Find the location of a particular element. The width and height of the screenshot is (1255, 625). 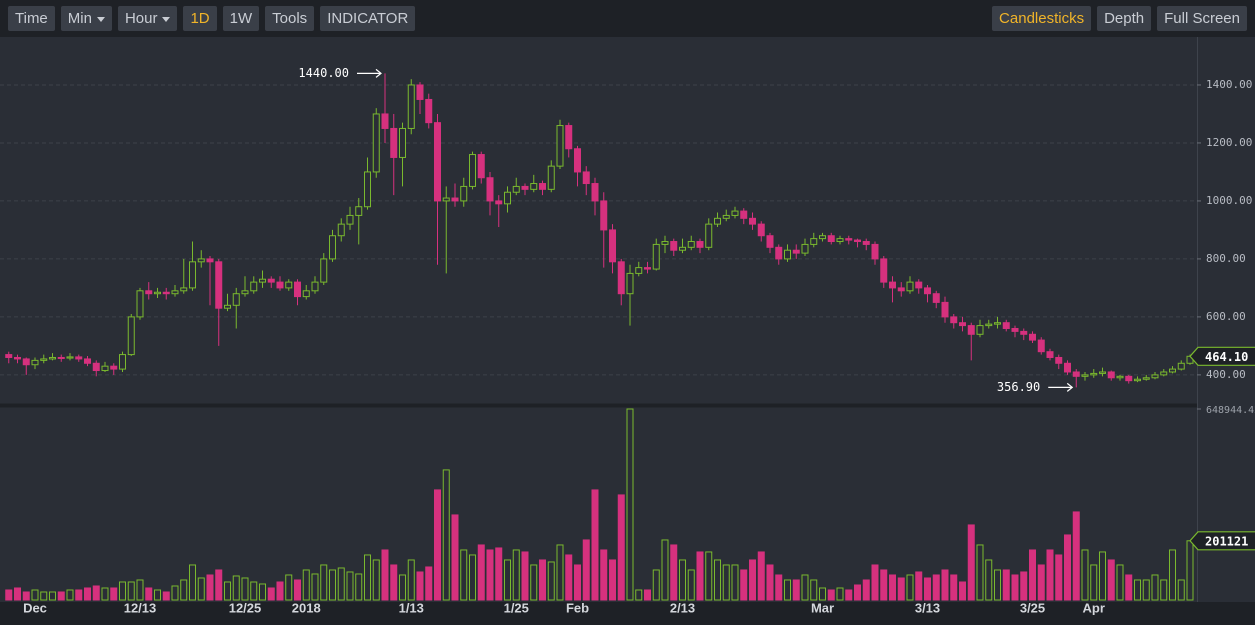

toolbar-button: Candlesticks is located at coordinates (1042, 18).